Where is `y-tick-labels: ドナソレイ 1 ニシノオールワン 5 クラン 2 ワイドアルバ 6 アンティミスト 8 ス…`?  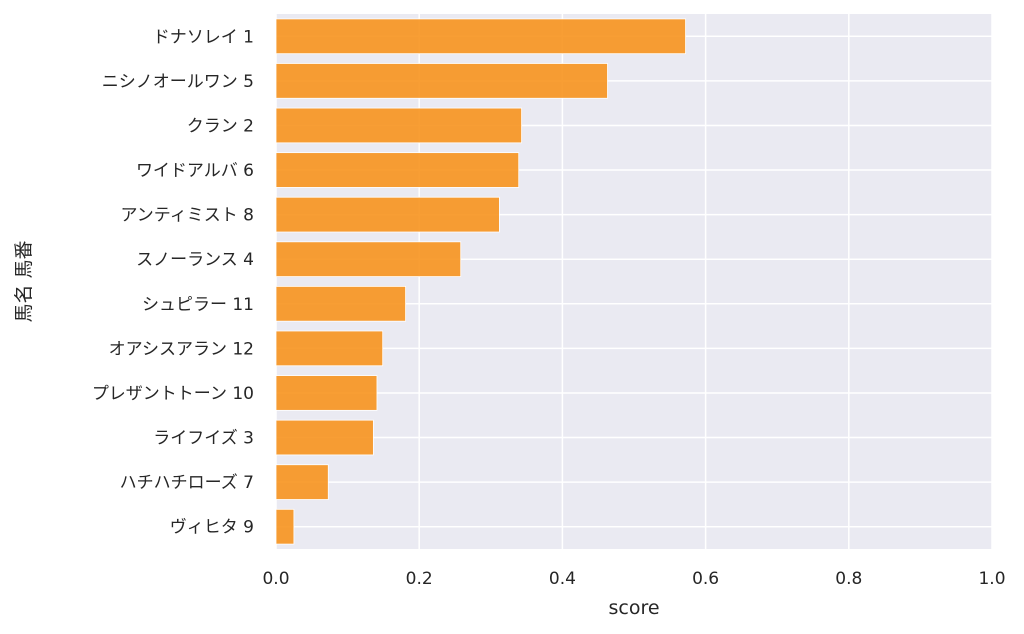 y-tick-labels: ドナソレイ 1 ニシノオールワン 5 クラン 2 ワイドアルバ 6 アンティミスト 8 ス… is located at coordinates (173, 282).